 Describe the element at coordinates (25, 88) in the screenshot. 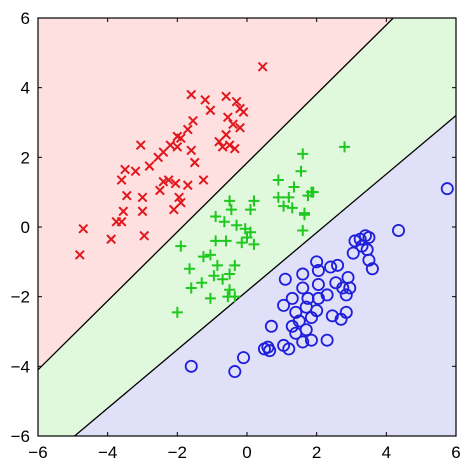

I see `y-tick-label: 4` at that location.